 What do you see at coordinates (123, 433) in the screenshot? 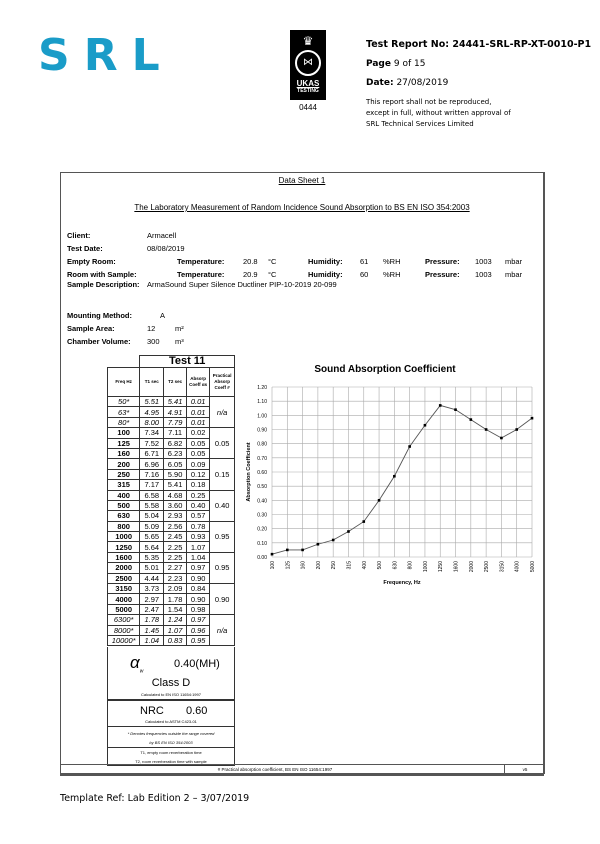
I see `freq-cell: 100` at bounding box center [123, 433].